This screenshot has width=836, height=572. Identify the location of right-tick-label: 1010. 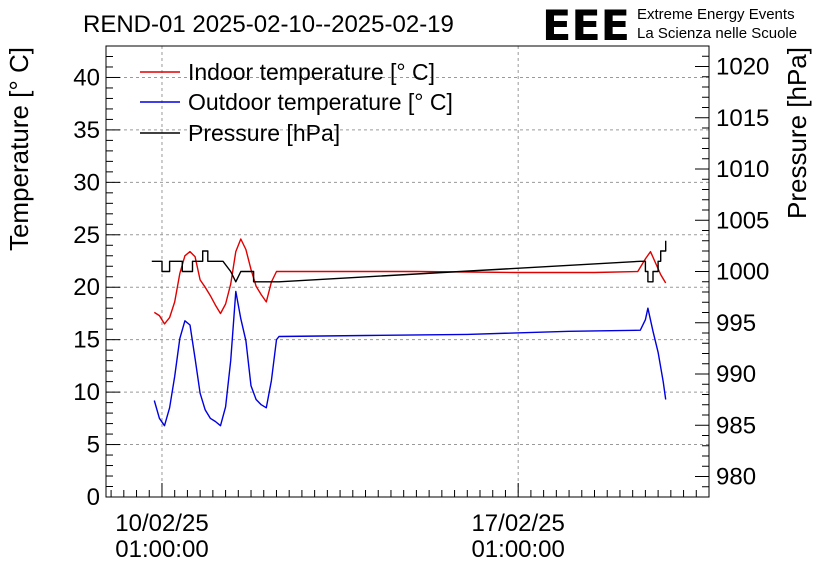
(742, 169).